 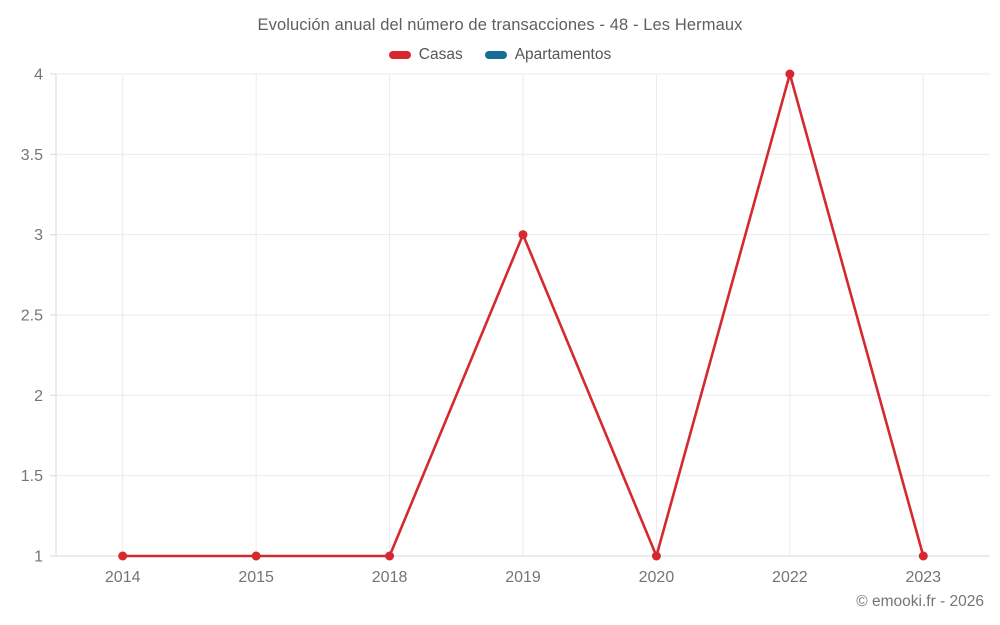 What do you see at coordinates (495, 55) in the screenshot?
I see `apartamentos-series-swatch-icon` at bounding box center [495, 55].